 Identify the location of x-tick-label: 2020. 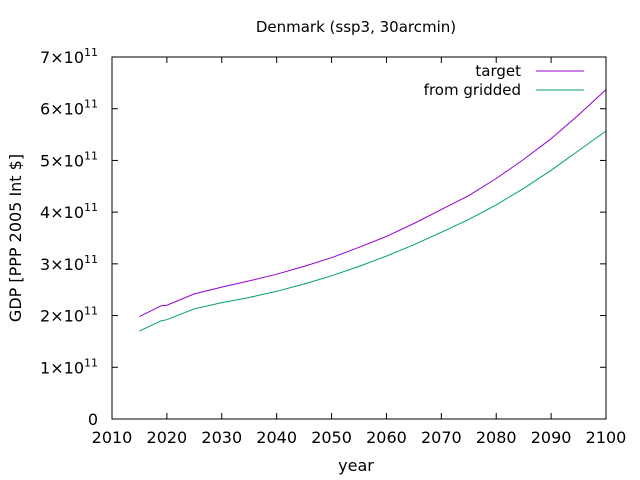
(167, 437).